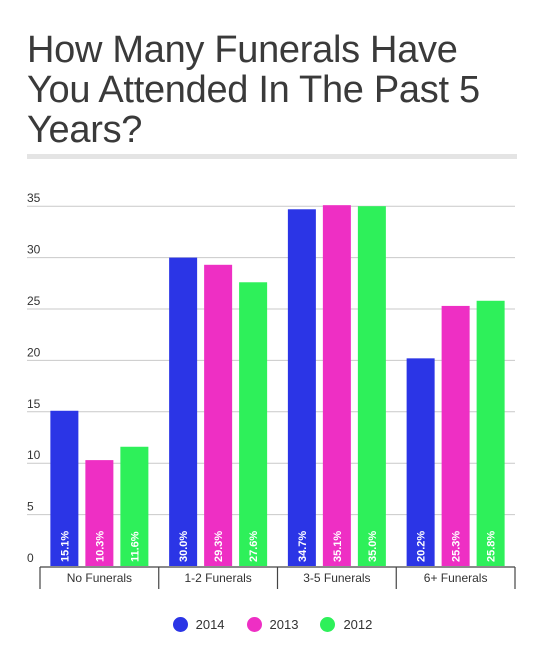 The image size is (545, 656). Describe the element at coordinates (373, 546) in the screenshot. I see `data-label: 35.0%` at that location.